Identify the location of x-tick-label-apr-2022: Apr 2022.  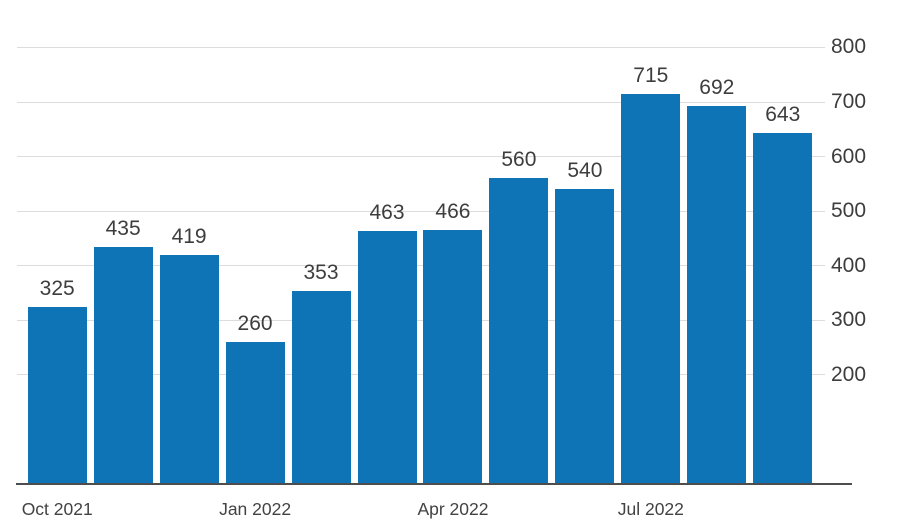
(453, 509).